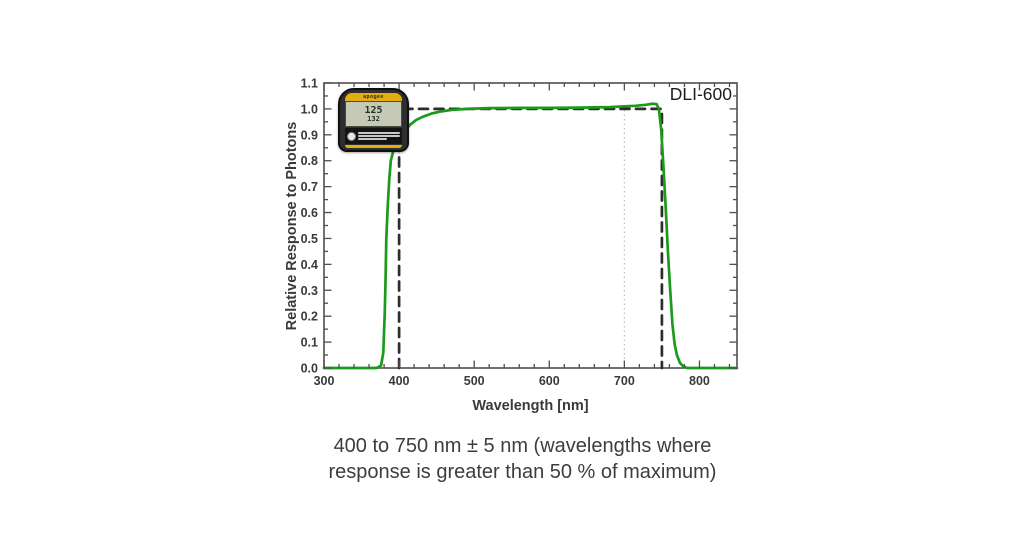  Describe the element at coordinates (309, 317) in the screenshot. I see `y-tick-label: 0.2` at that location.